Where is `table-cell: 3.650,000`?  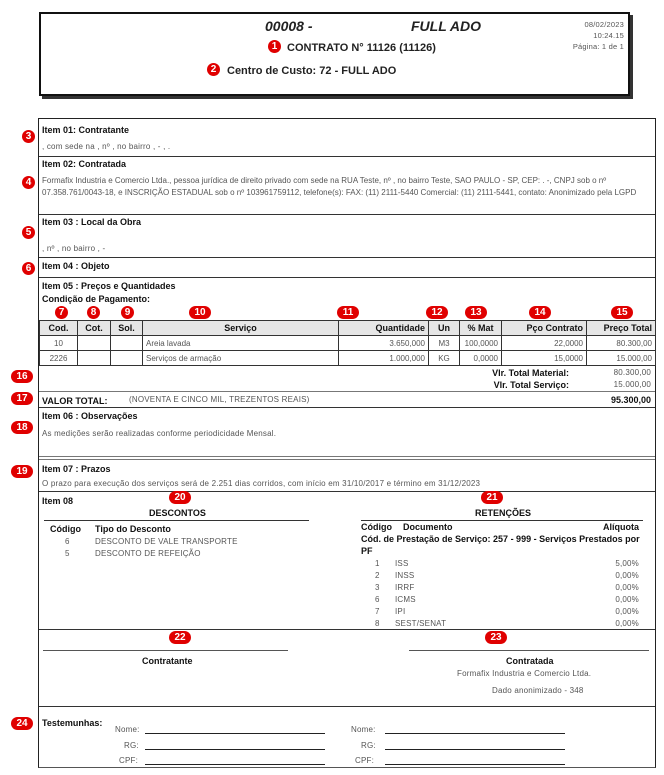
table-cell: 3.650,000 is located at coordinates (383, 343).